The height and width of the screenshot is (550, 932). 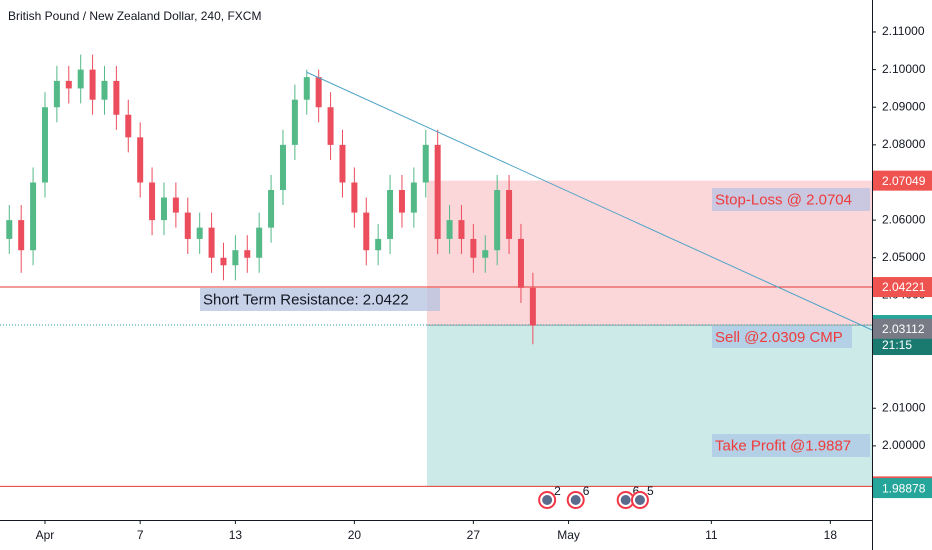 What do you see at coordinates (355, 535) in the screenshot?
I see `x-tick-label: 20` at bounding box center [355, 535].